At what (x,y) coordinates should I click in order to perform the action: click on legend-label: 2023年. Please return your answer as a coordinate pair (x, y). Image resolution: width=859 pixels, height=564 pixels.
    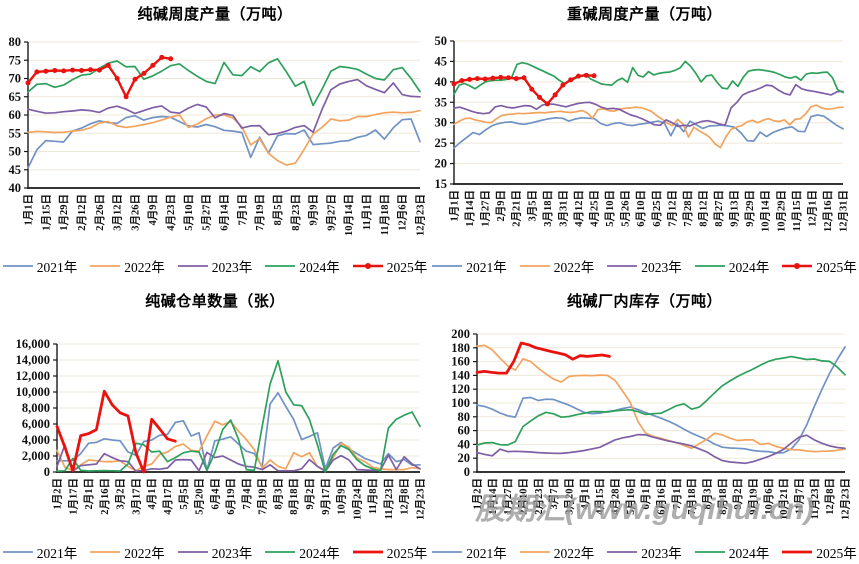
    Looking at the image, I should click on (661, 267).